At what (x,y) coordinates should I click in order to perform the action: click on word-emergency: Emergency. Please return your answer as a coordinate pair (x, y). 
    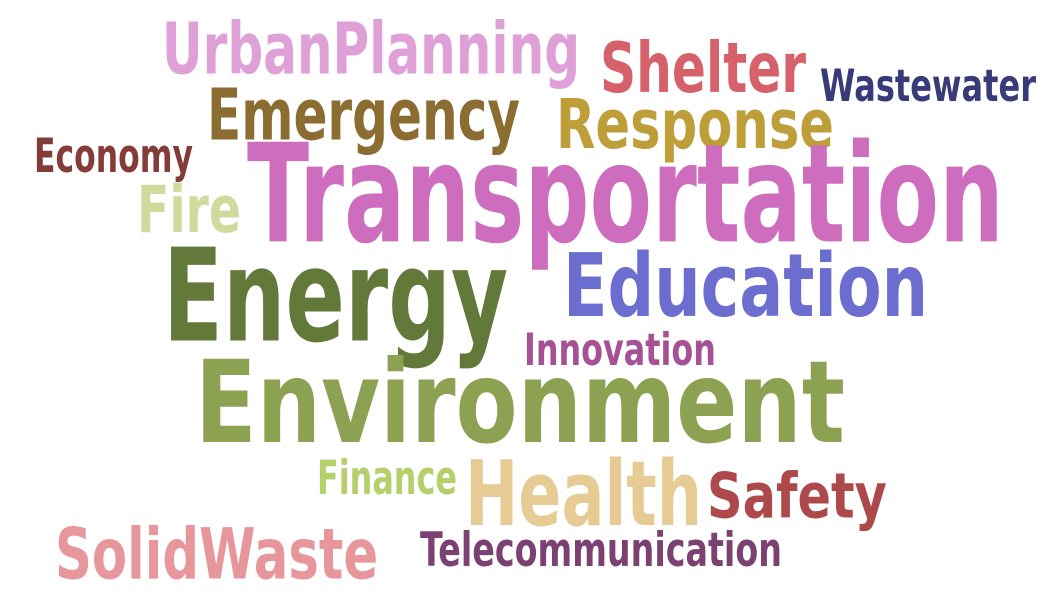
    Looking at the image, I should click on (364, 116).